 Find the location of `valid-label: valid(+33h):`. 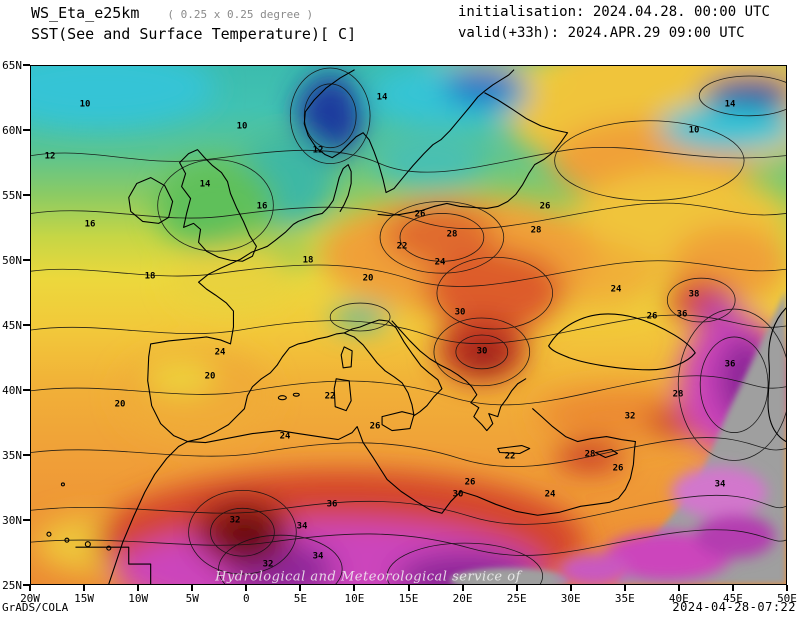

valid-label: valid(+33h): is located at coordinates (509, 33).